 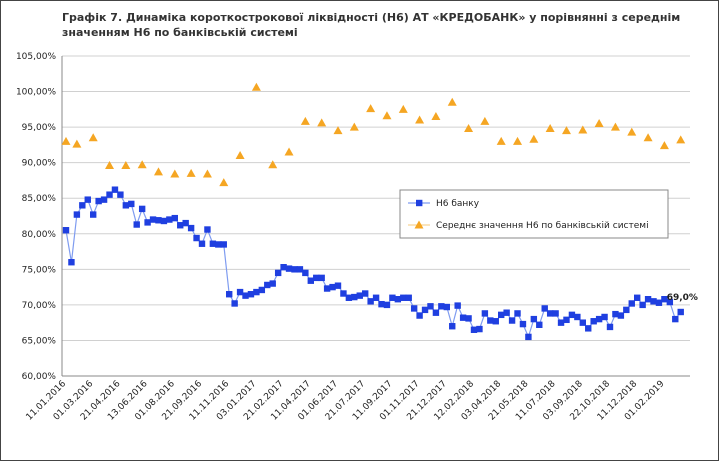 I want to click on y-tick-label: 65,00%, so click(x=39, y=341).